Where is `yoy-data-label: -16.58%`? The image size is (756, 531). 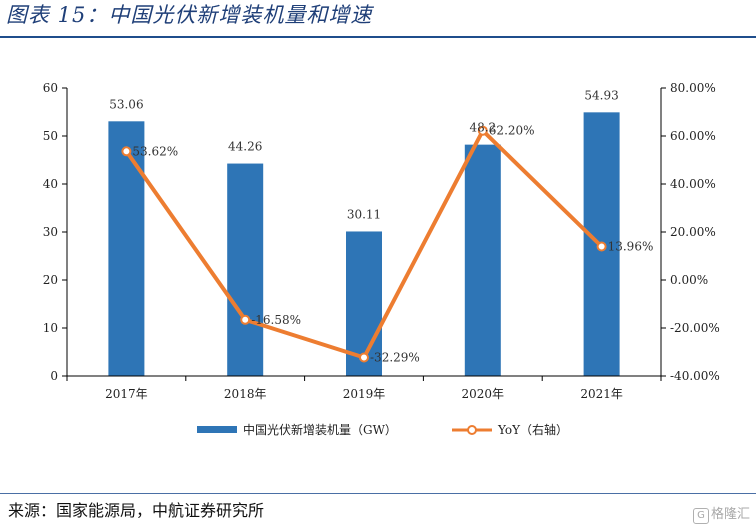 yoy-data-label: -16.58% is located at coordinates (276, 320).